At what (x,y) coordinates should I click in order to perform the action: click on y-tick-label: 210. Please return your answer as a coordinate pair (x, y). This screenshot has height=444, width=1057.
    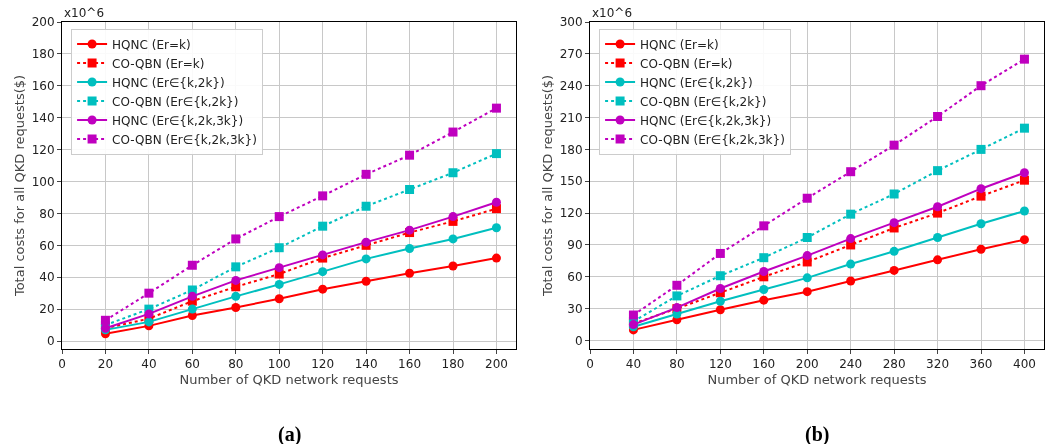
    Looking at the image, I should click on (571, 117).